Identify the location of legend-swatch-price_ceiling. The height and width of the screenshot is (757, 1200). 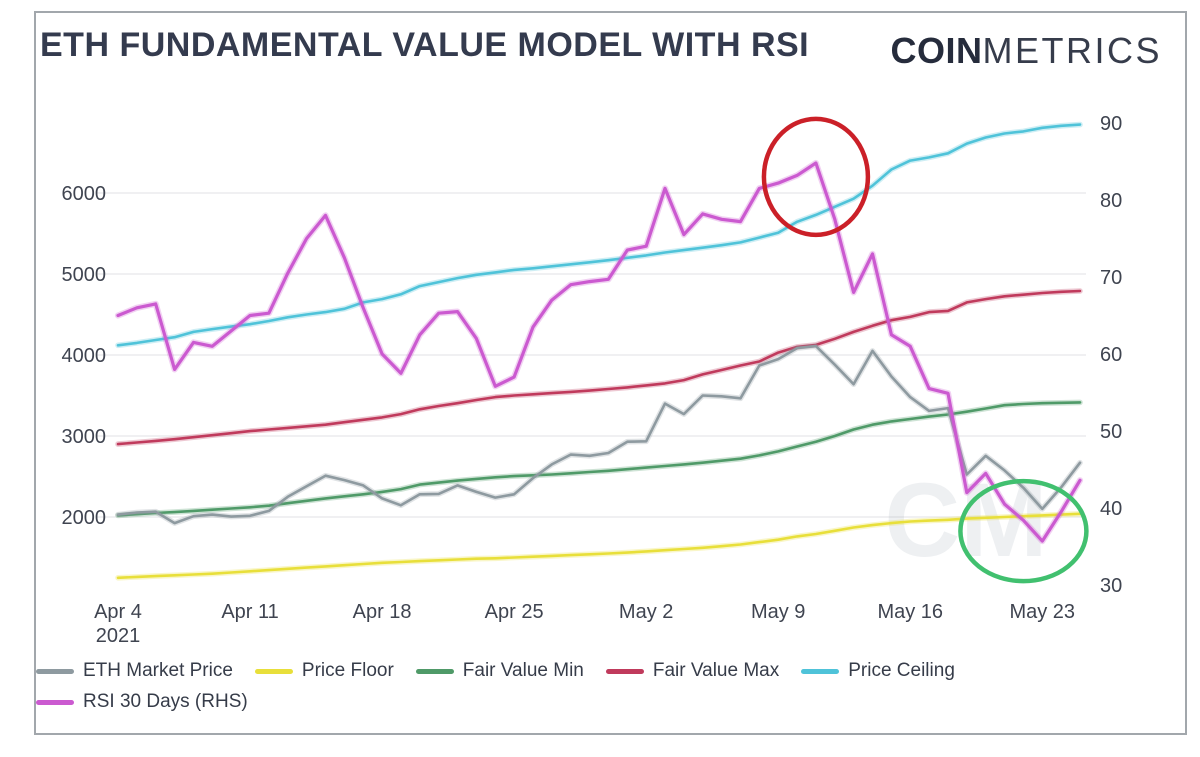
(820, 671).